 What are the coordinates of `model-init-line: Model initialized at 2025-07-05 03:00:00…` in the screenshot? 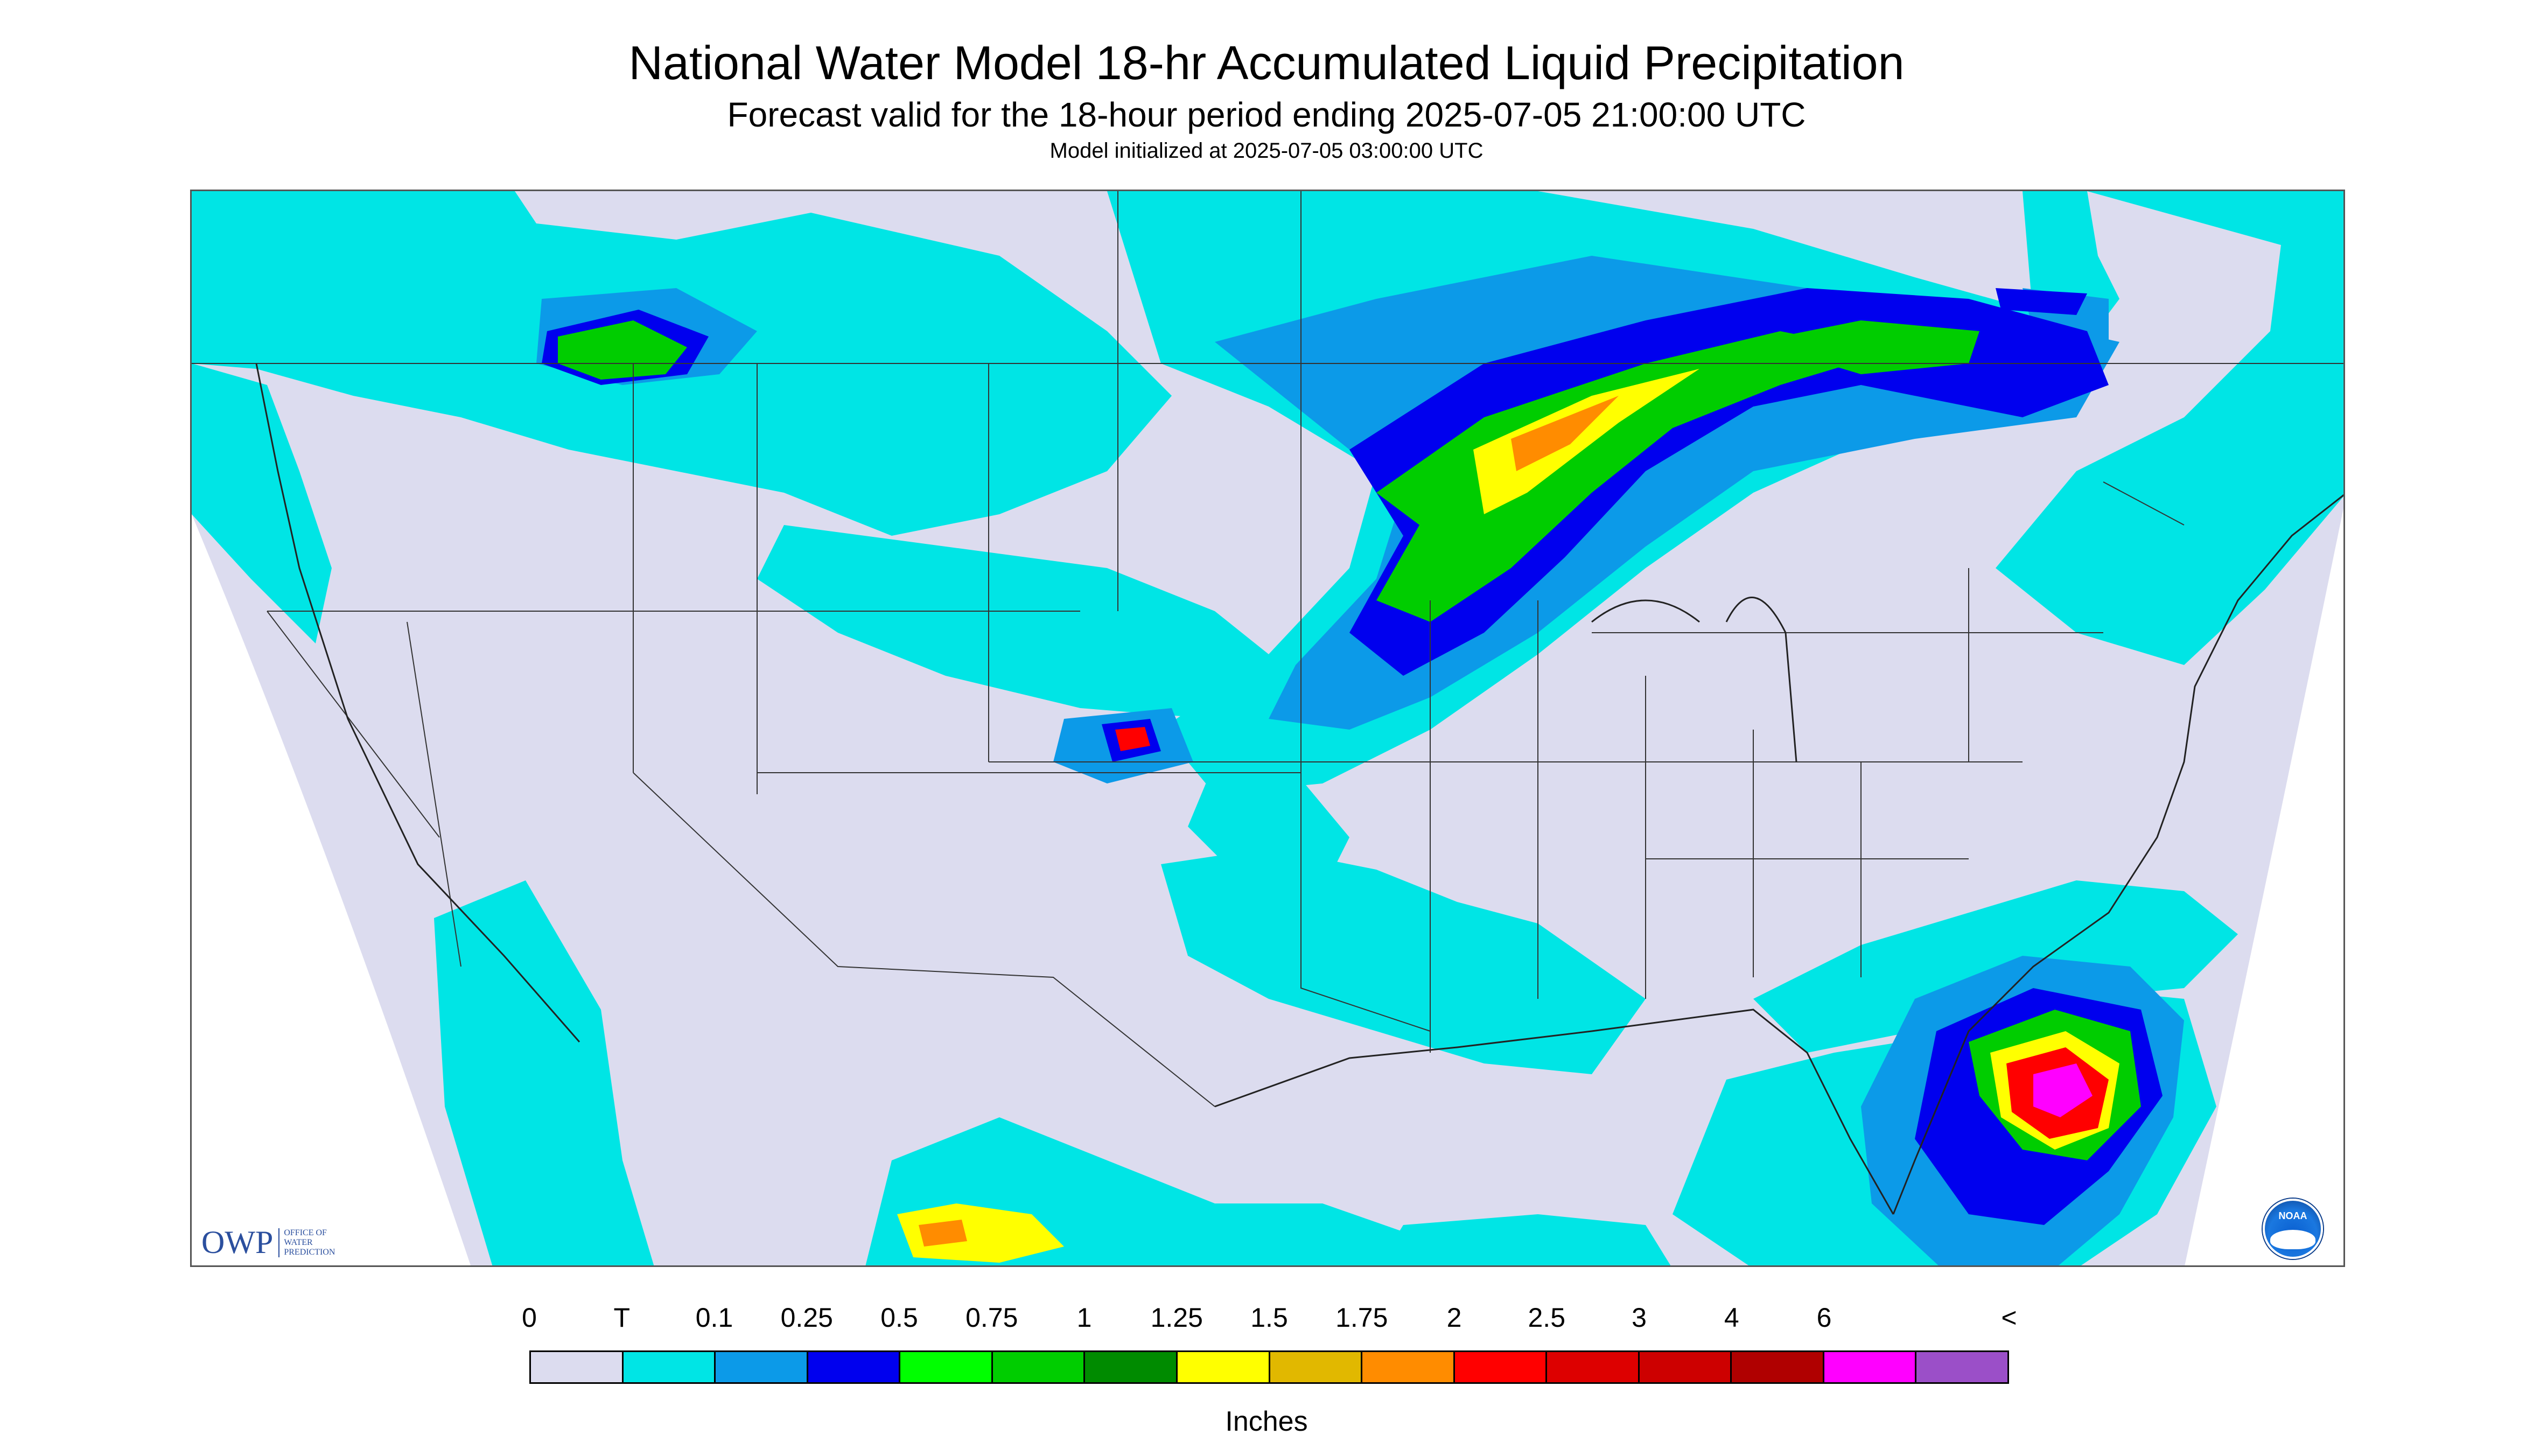 It's located at (1266, 151).